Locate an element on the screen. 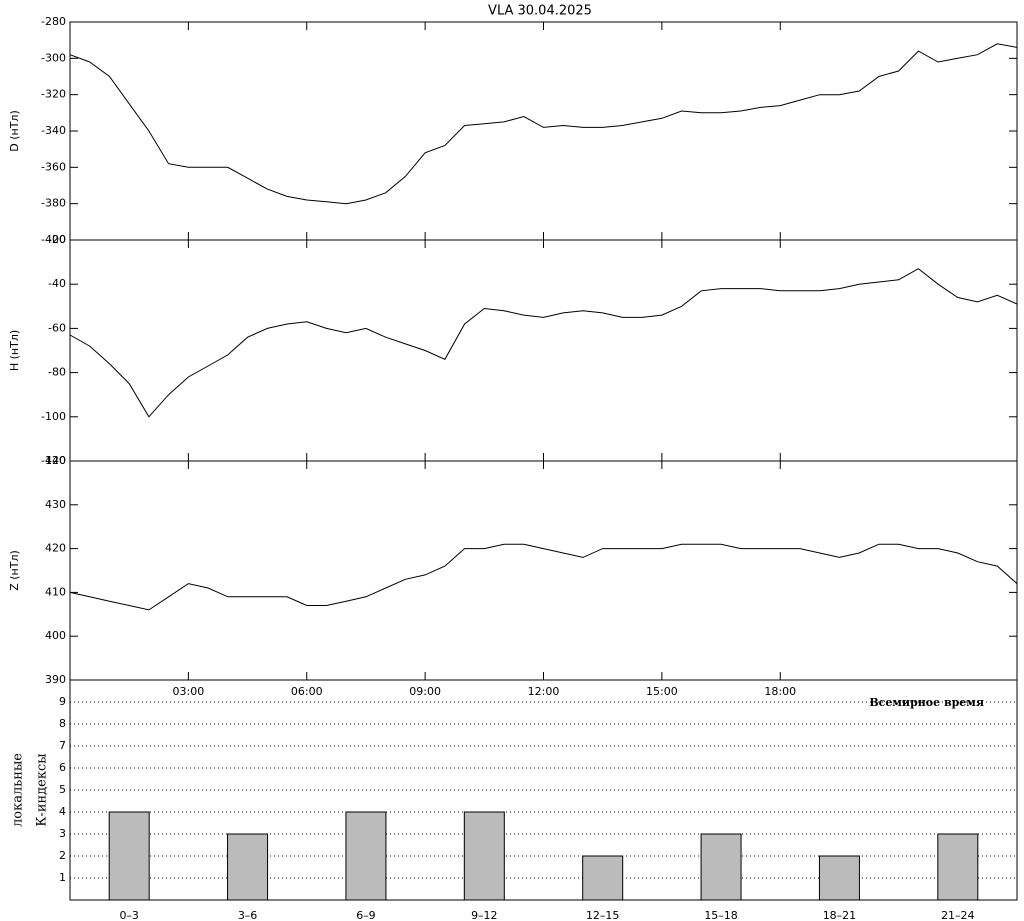 Image resolution: width=1024 pixels, height=921 pixels. y-tick-label: 420 is located at coordinates (55, 548).